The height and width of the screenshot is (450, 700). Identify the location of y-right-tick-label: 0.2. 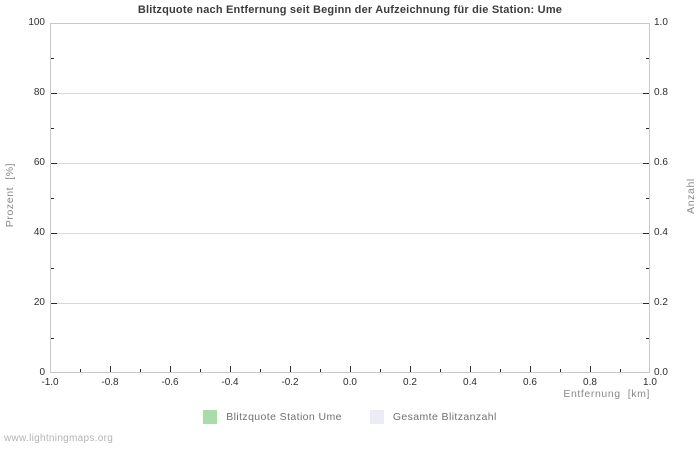
(661, 302).